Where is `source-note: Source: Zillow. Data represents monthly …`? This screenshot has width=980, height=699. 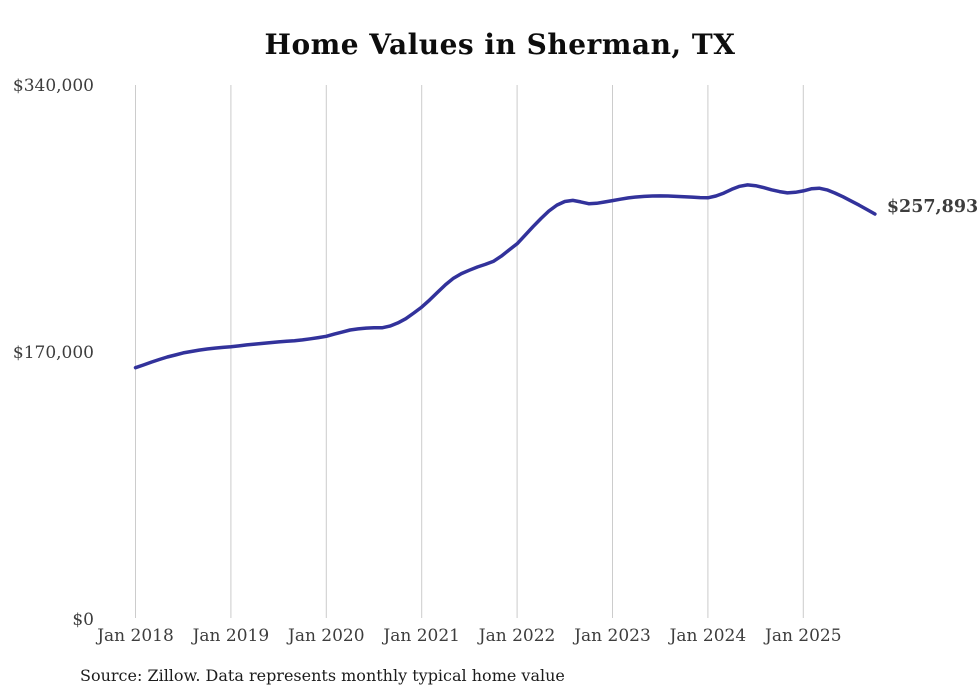
source-note: Source: Zillow. Data represents monthly … is located at coordinates (322, 675).